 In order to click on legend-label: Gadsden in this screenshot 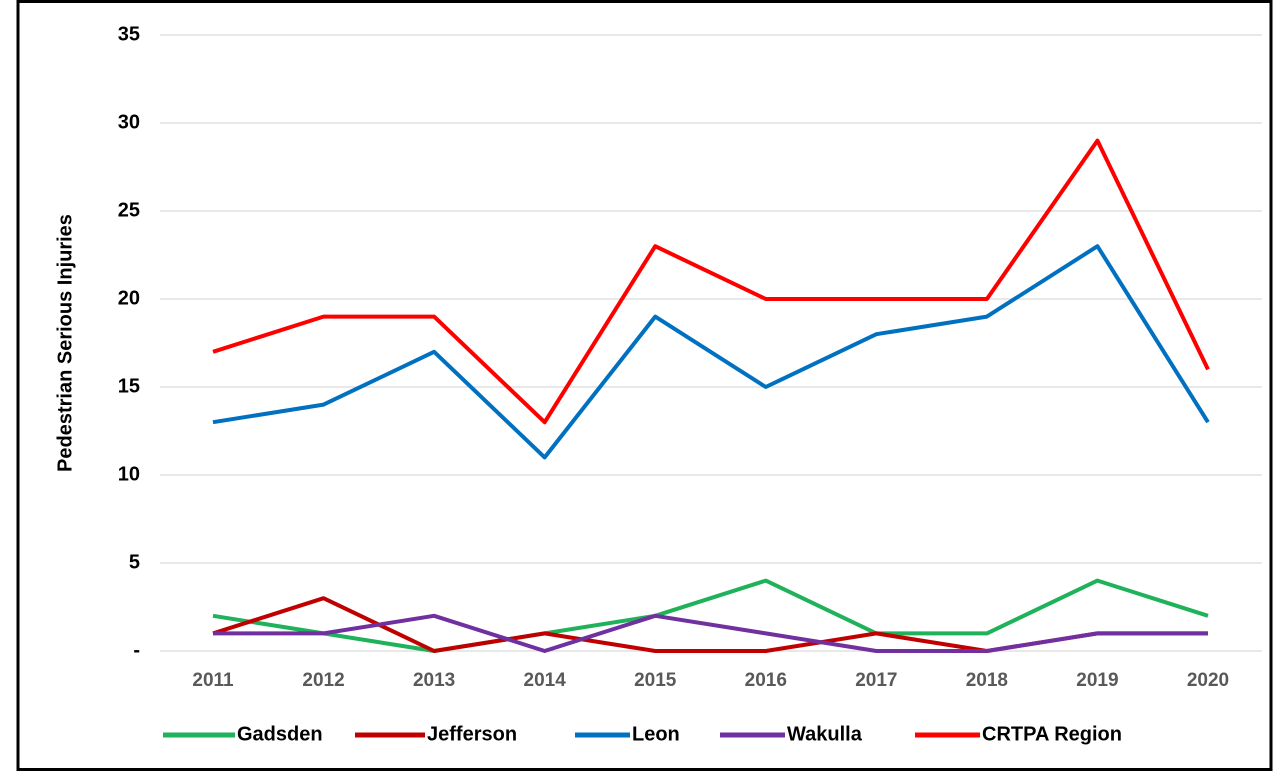, I will do `click(280, 734)`.